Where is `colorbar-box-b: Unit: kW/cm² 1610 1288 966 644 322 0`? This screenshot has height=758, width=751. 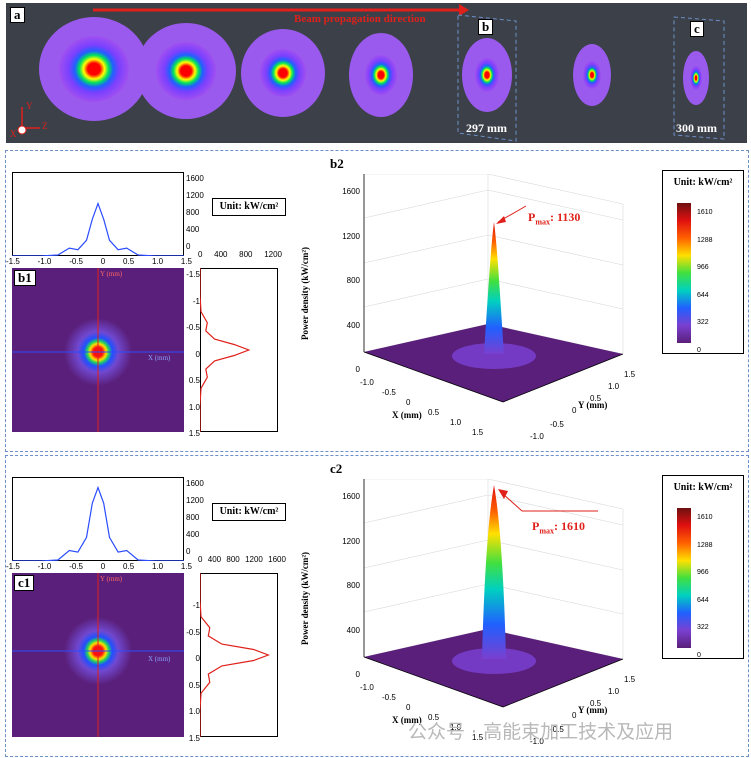
colorbar-box-b: Unit: kW/cm² 1610 1288 966 644 322 0 is located at coordinates (703, 262).